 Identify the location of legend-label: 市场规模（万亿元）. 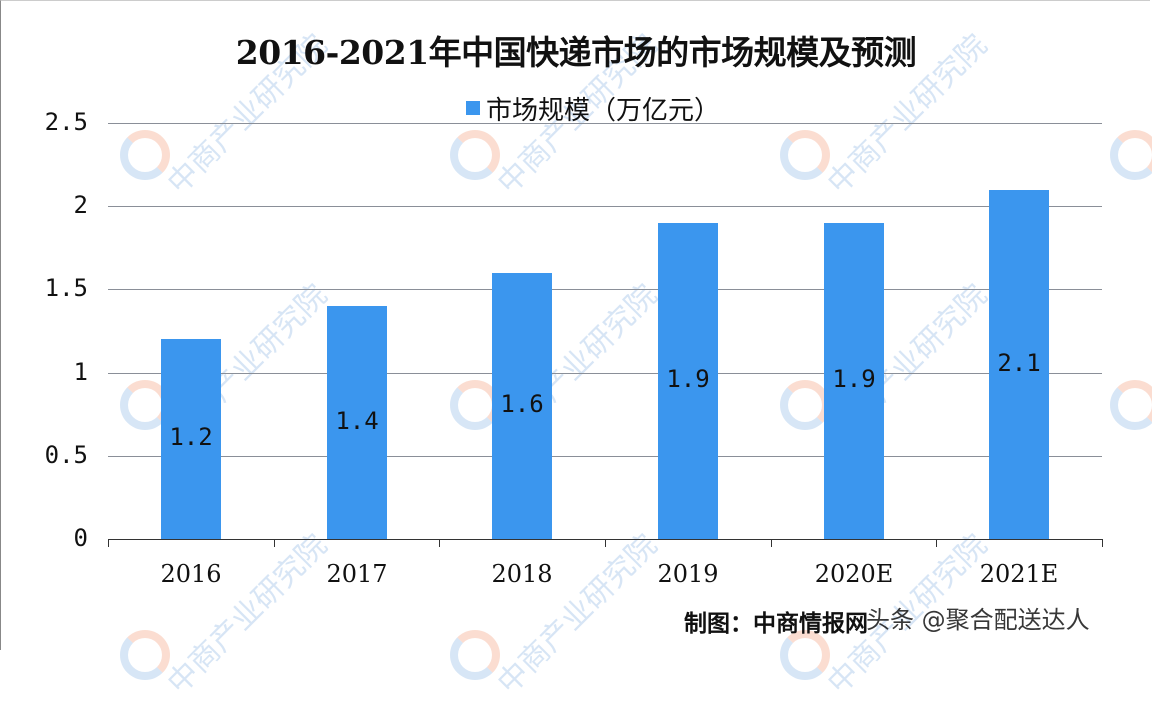
(603, 110).